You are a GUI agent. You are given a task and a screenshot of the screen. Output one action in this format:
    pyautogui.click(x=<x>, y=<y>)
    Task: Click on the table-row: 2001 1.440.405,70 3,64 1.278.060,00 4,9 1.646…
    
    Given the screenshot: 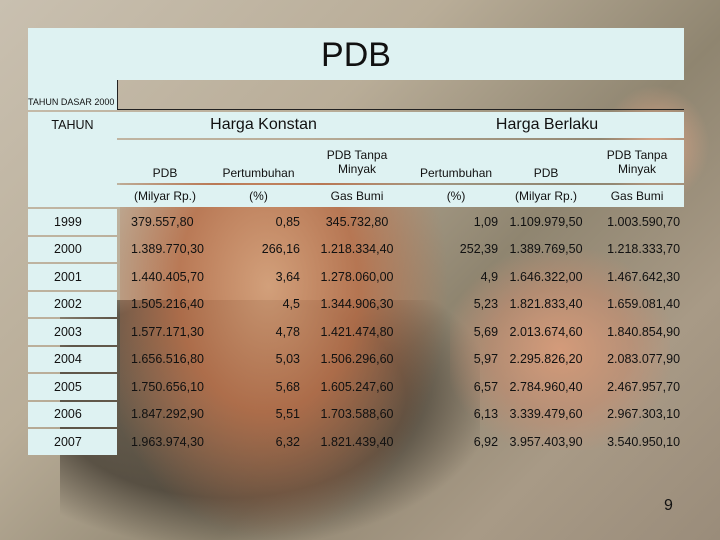 What is the action you would take?
    pyautogui.click(x=356, y=277)
    